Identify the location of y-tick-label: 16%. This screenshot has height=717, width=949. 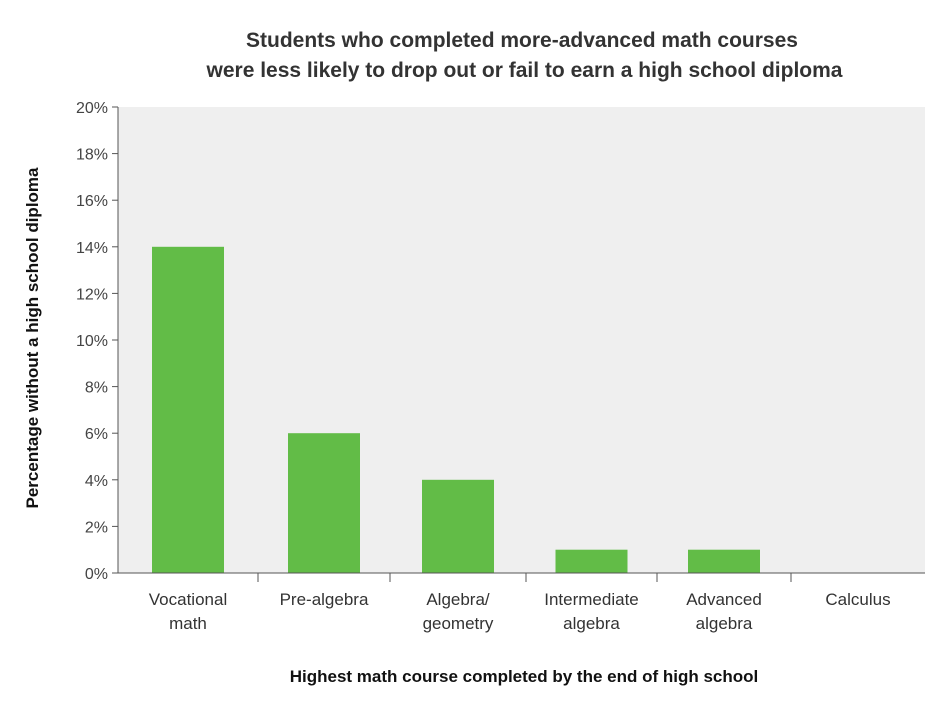
(92, 201).